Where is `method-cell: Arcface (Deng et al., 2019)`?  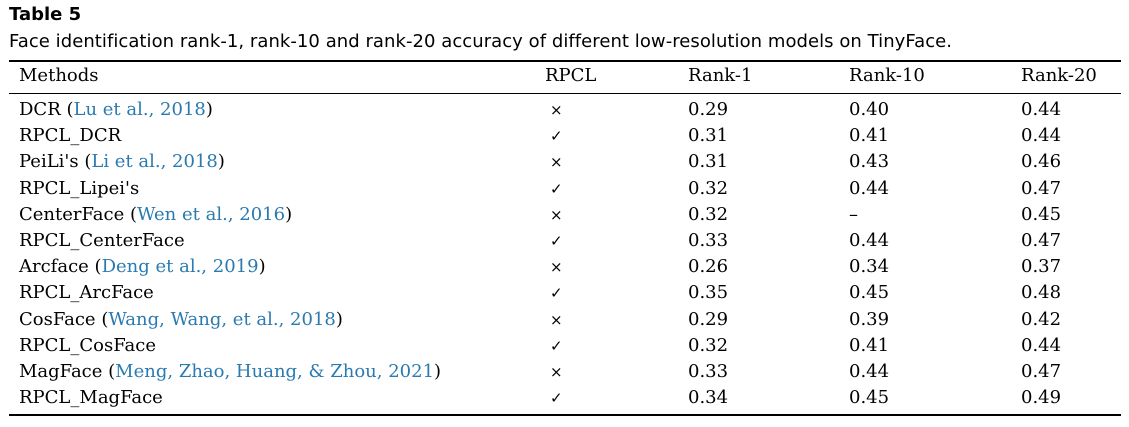 method-cell: Arcface (Deng et al., 2019) is located at coordinates (142, 267).